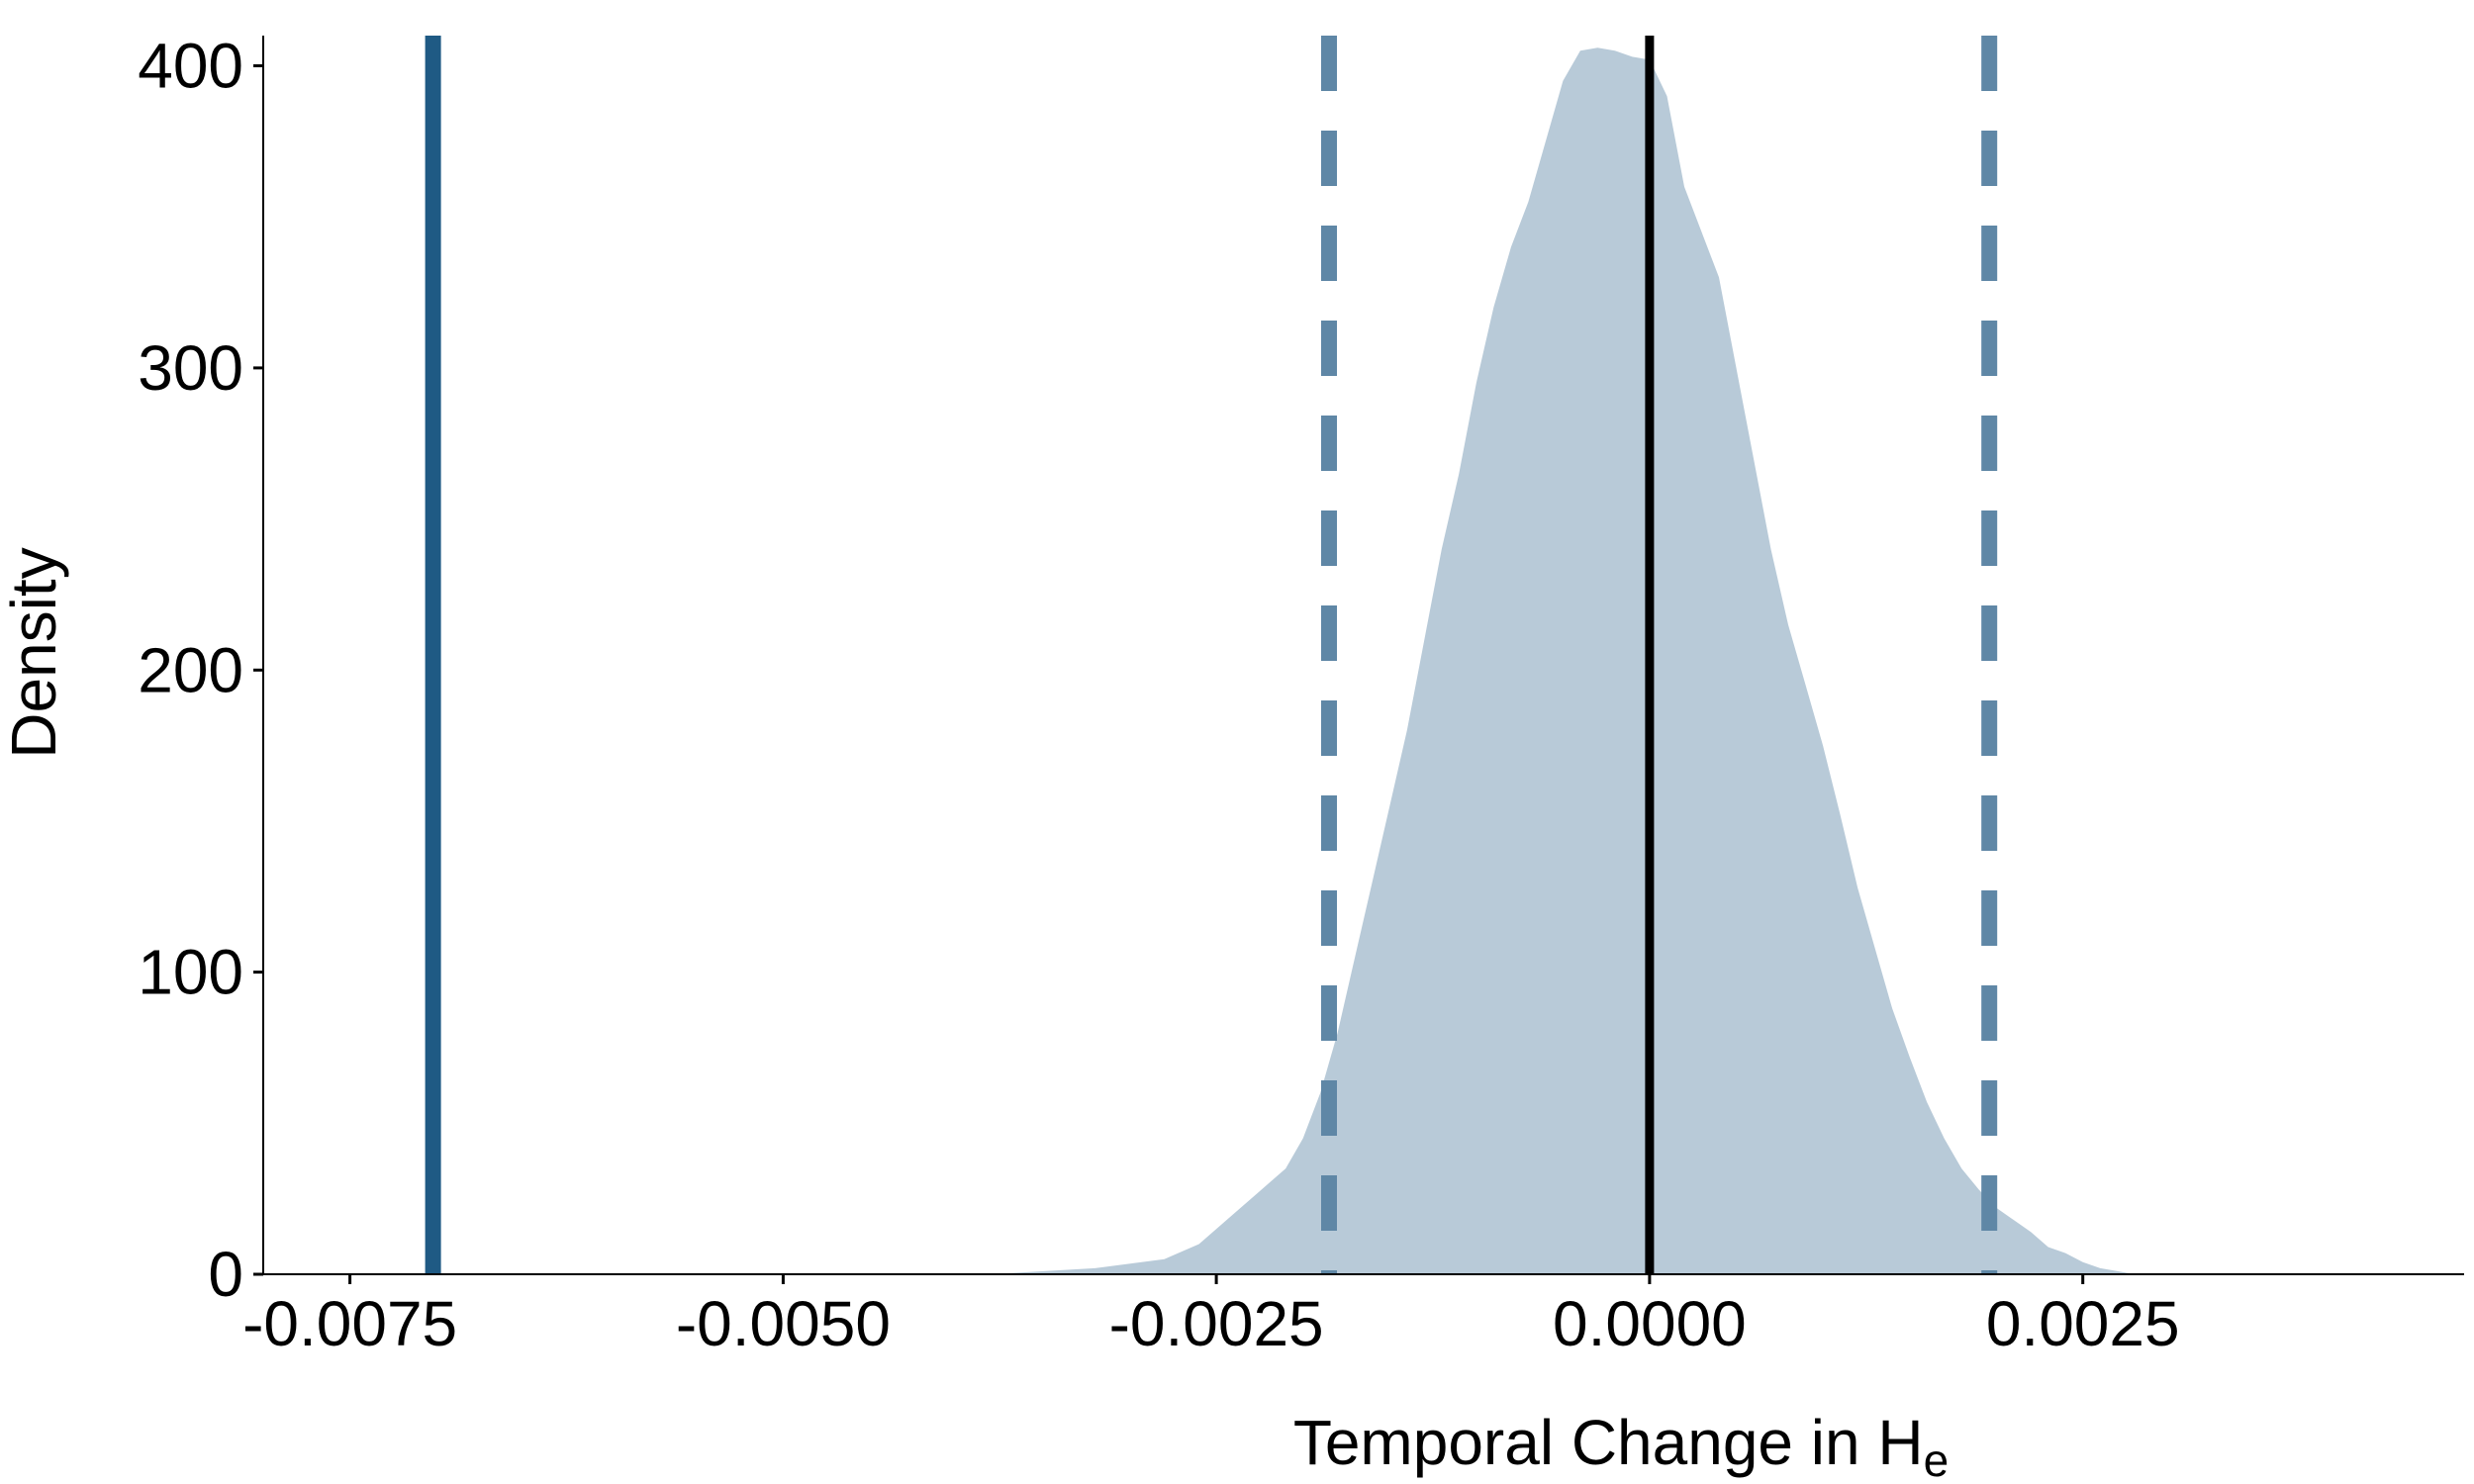 The height and width of the screenshot is (1484, 2474). What do you see at coordinates (1937, 1459) in the screenshot?
I see `x-axis-title-subscript: e` at bounding box center [1937, 1459].